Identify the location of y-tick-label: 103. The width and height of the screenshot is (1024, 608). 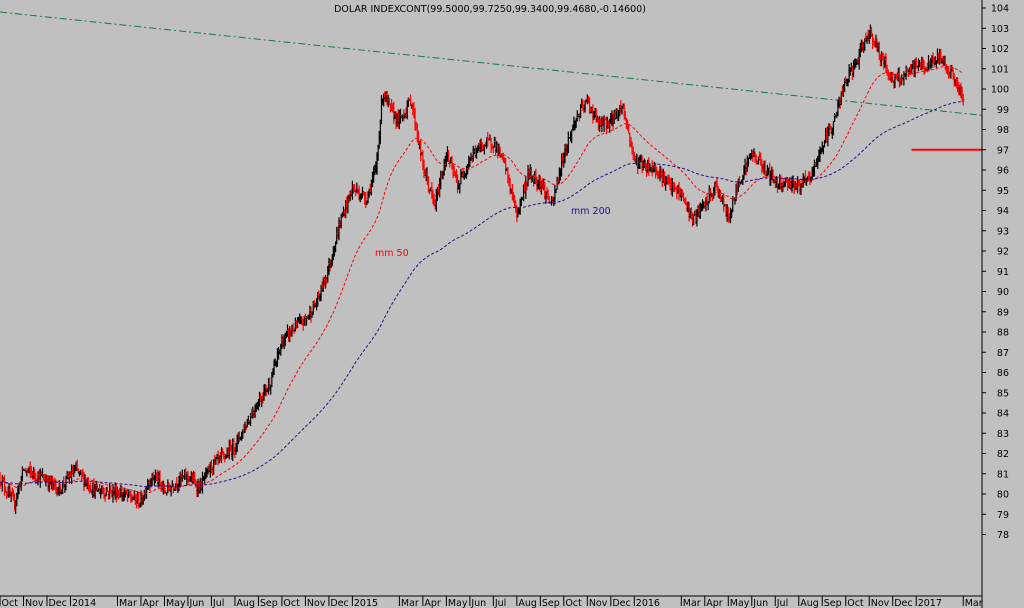
(1000, 29).